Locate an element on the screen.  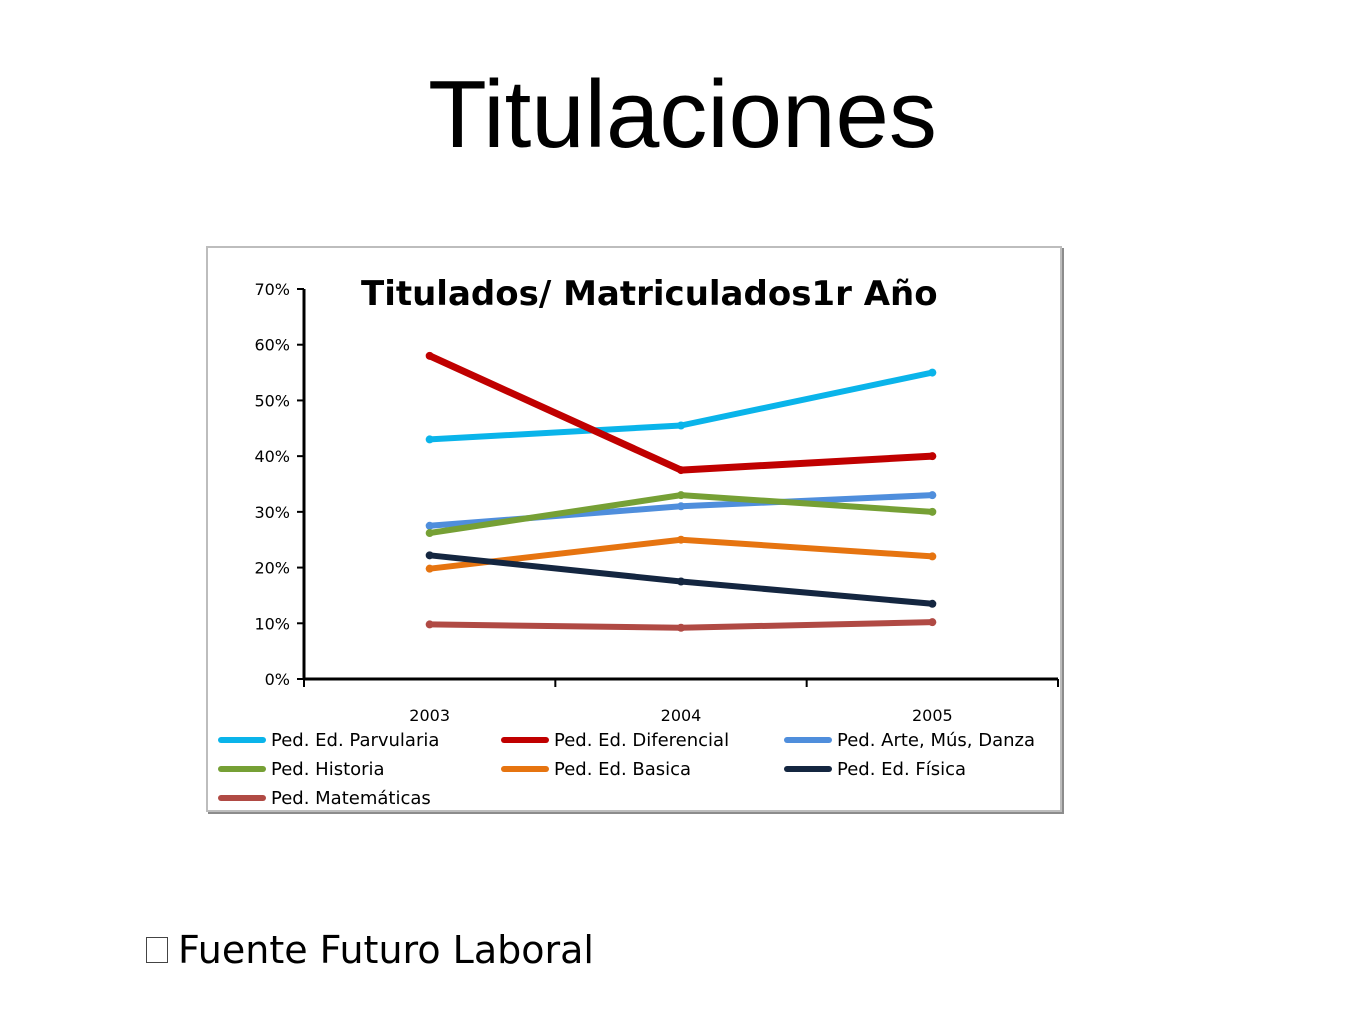
legend-item: Ped. Ed. Física is located at coordinates (875, 769).